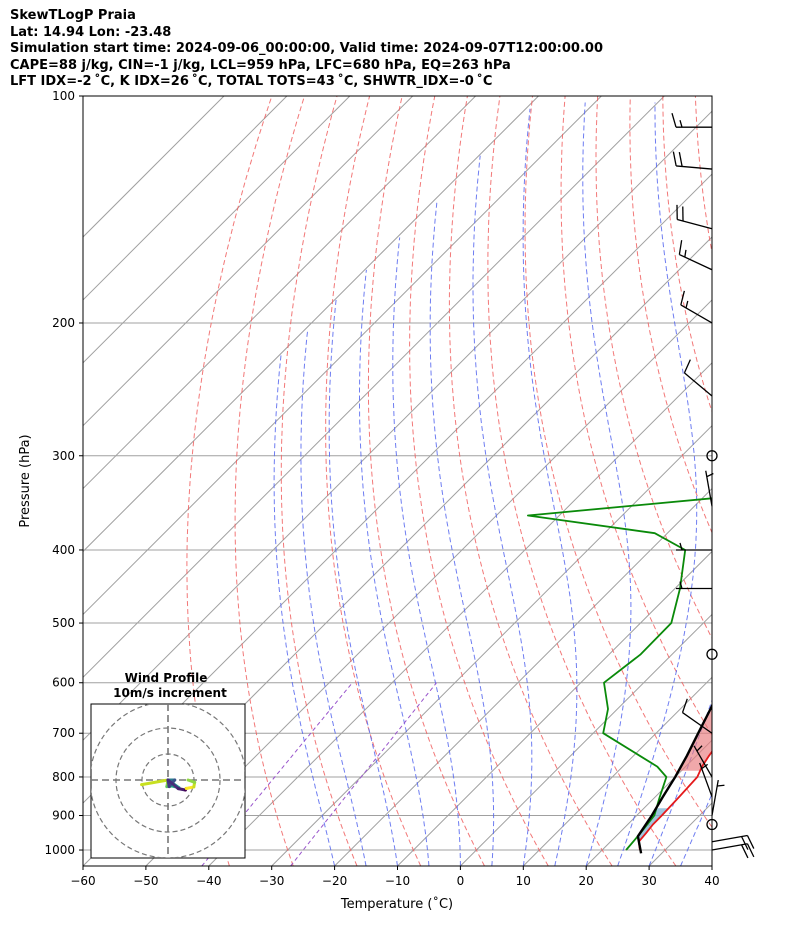  Describe the element at coordinates (91, 32) in the screenshot. I see `location-line: Lat: 14.94 Lon: -23.48` at that location.